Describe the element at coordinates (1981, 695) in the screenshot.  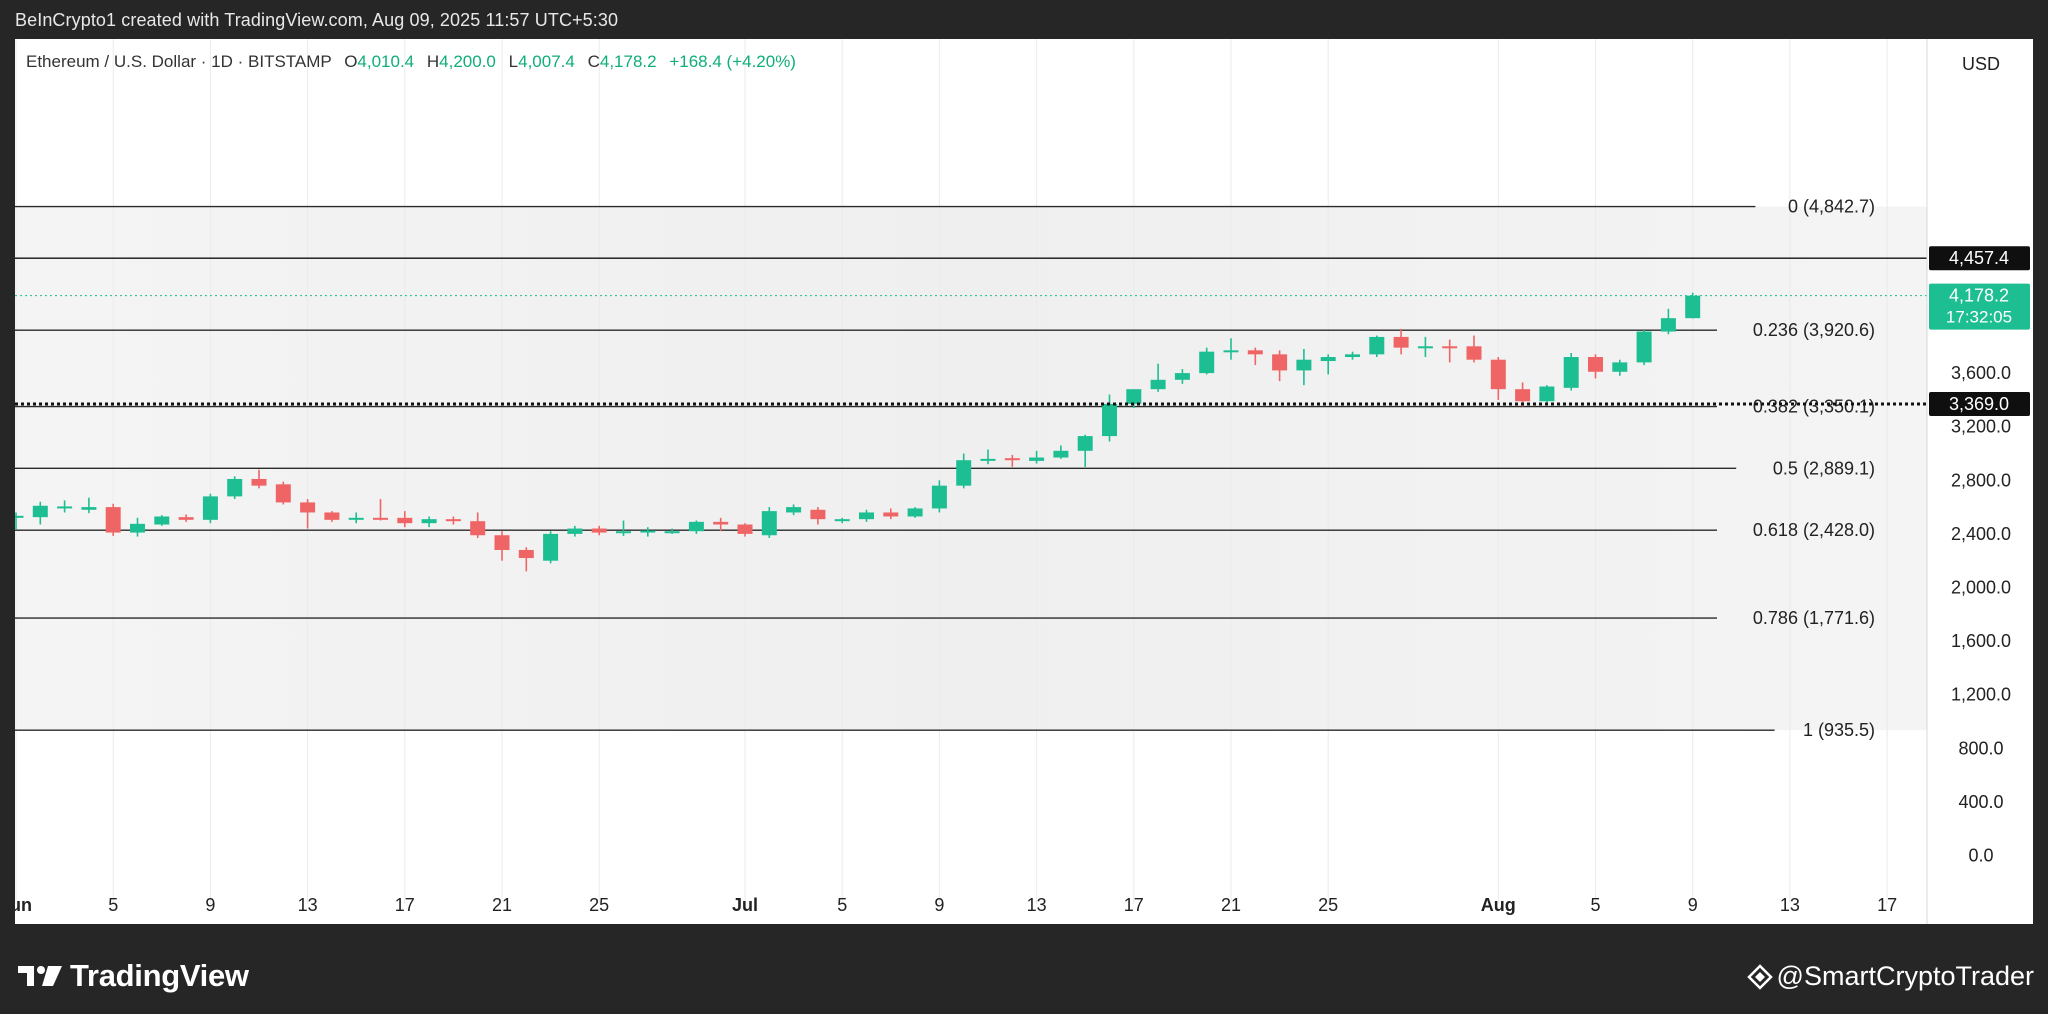
I see `y-axis-tick-label: 1,200.0` at that location.